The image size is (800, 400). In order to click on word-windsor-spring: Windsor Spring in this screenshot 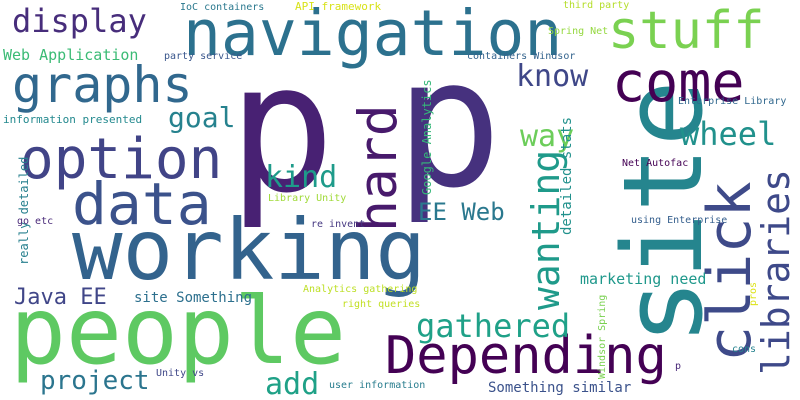, I will do `click(602, 336)`.